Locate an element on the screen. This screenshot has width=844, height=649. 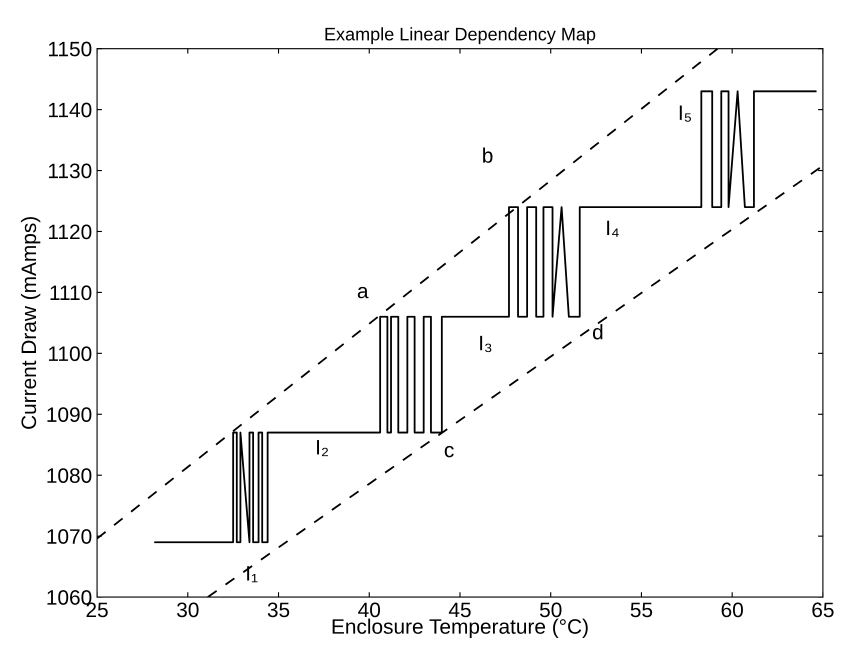
annotation: c is located at coordinates (449, 452).